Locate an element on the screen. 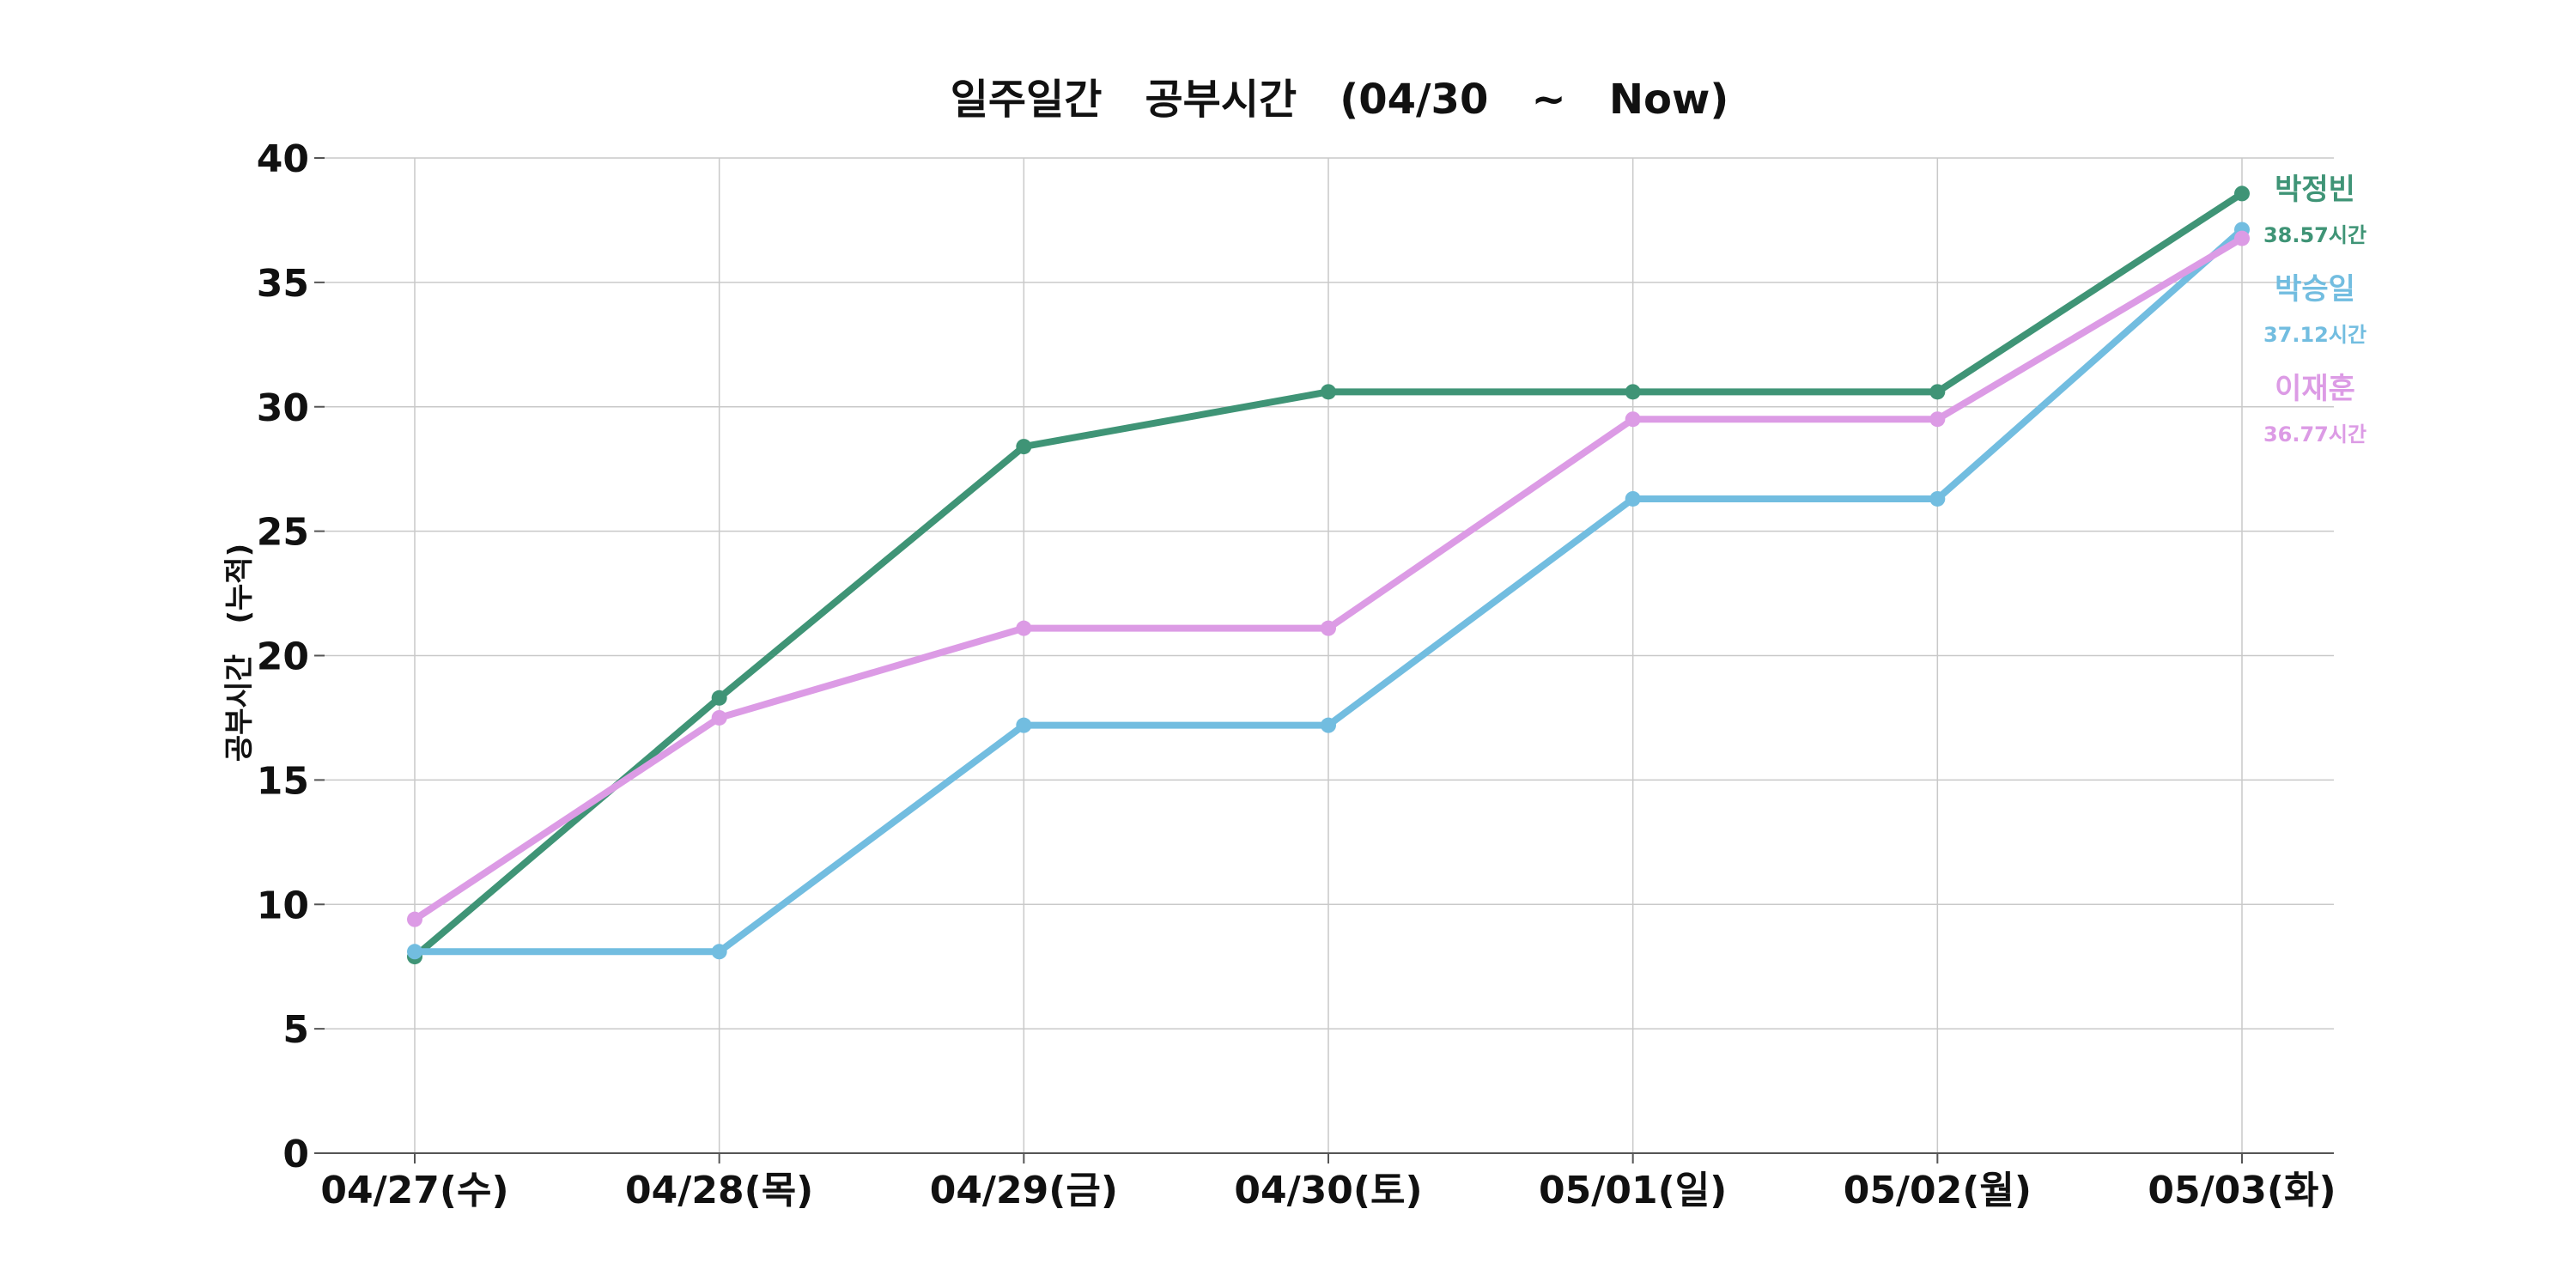  y-tick-label: 20 is located at coordinates (283, 657).